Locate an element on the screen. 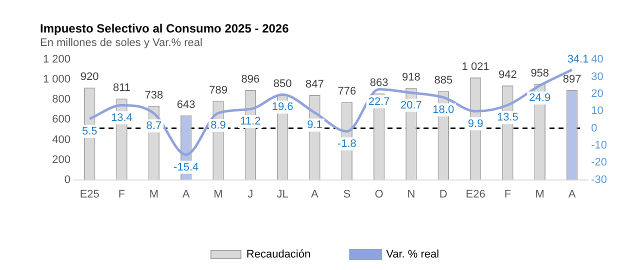 The image size is (640, 270). data-label: 9.9 is located at coordinates (476, 124).